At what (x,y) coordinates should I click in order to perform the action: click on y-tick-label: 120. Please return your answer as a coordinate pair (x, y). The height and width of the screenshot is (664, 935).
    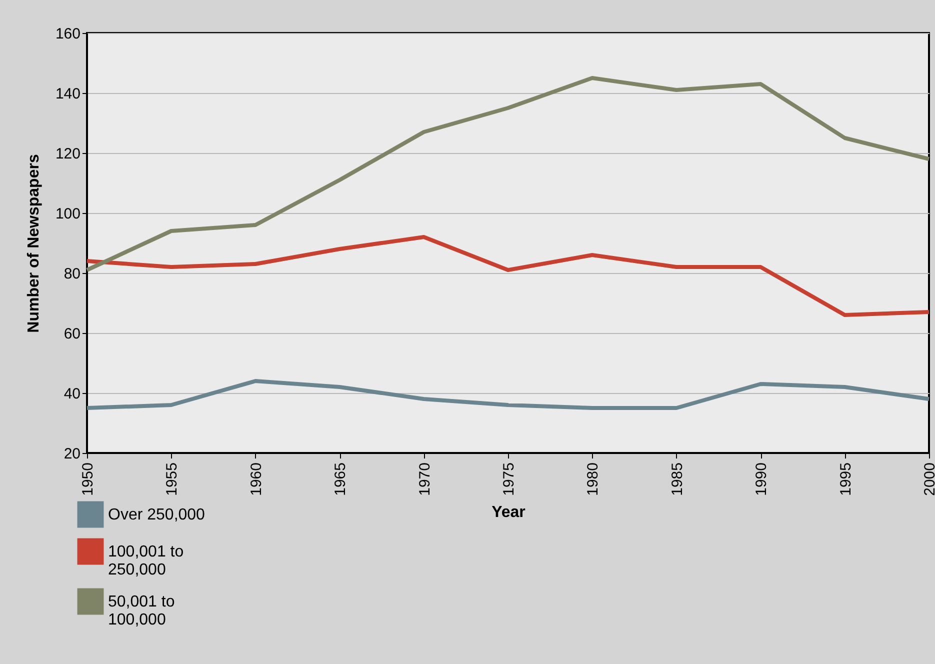
    Looking at the image, I should click on (67, 154).